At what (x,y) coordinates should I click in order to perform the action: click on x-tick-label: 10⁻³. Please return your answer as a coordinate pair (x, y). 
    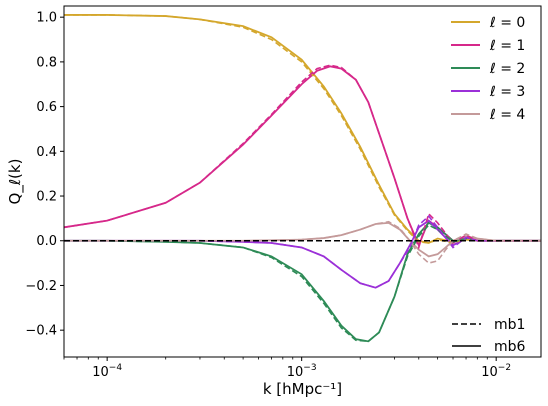
    Looking at the image, I should click on (302, 371).